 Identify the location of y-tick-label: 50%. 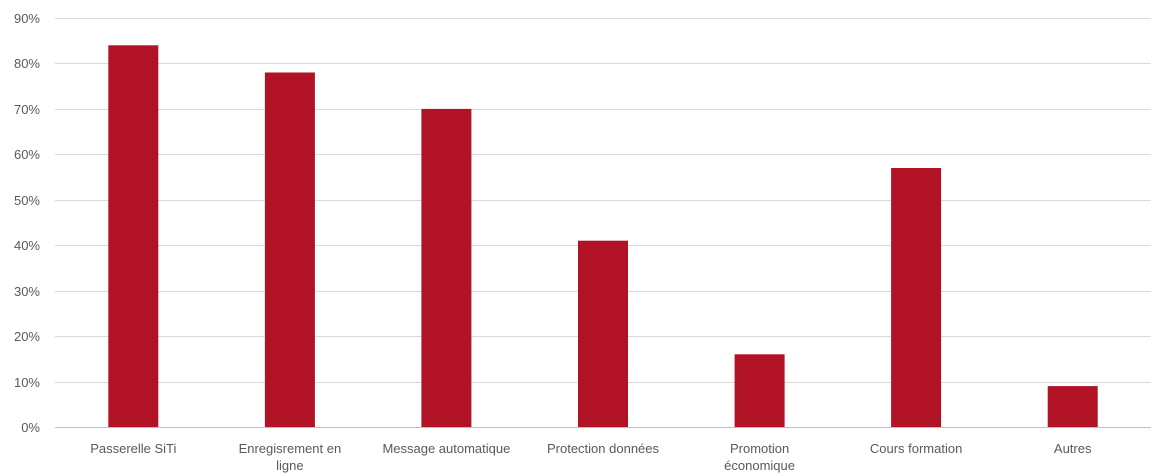
(27, 200).